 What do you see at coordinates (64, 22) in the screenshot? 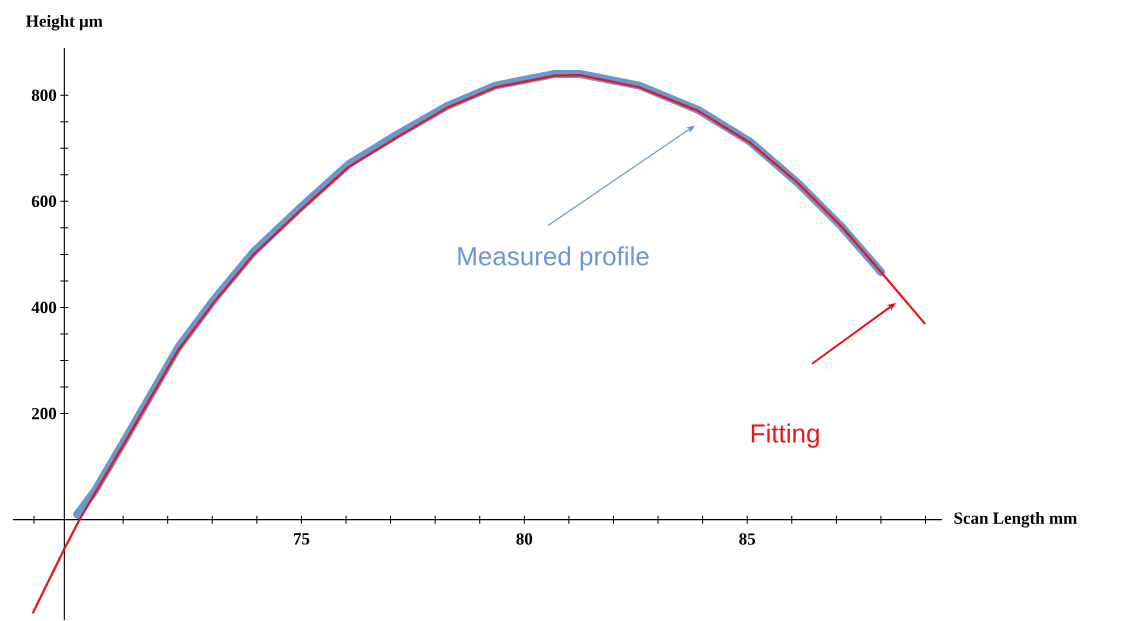
I see `y-axis-title: Height μm` at bounding box center [64, 22].